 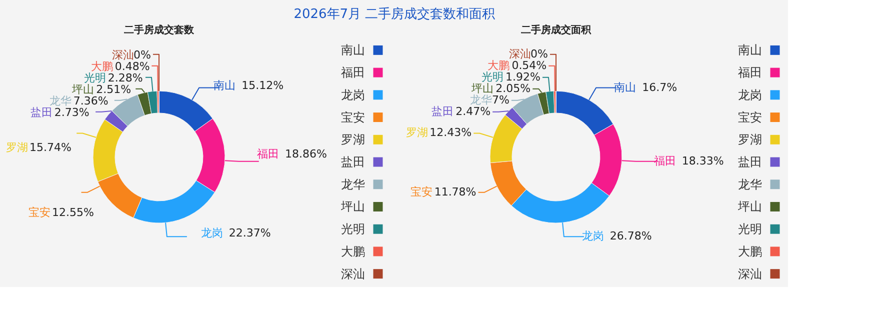 What do you see at coordinates (523, 77) in the screenshot?
I see `data-label: 1.92%` at bounding box center [523, 77].